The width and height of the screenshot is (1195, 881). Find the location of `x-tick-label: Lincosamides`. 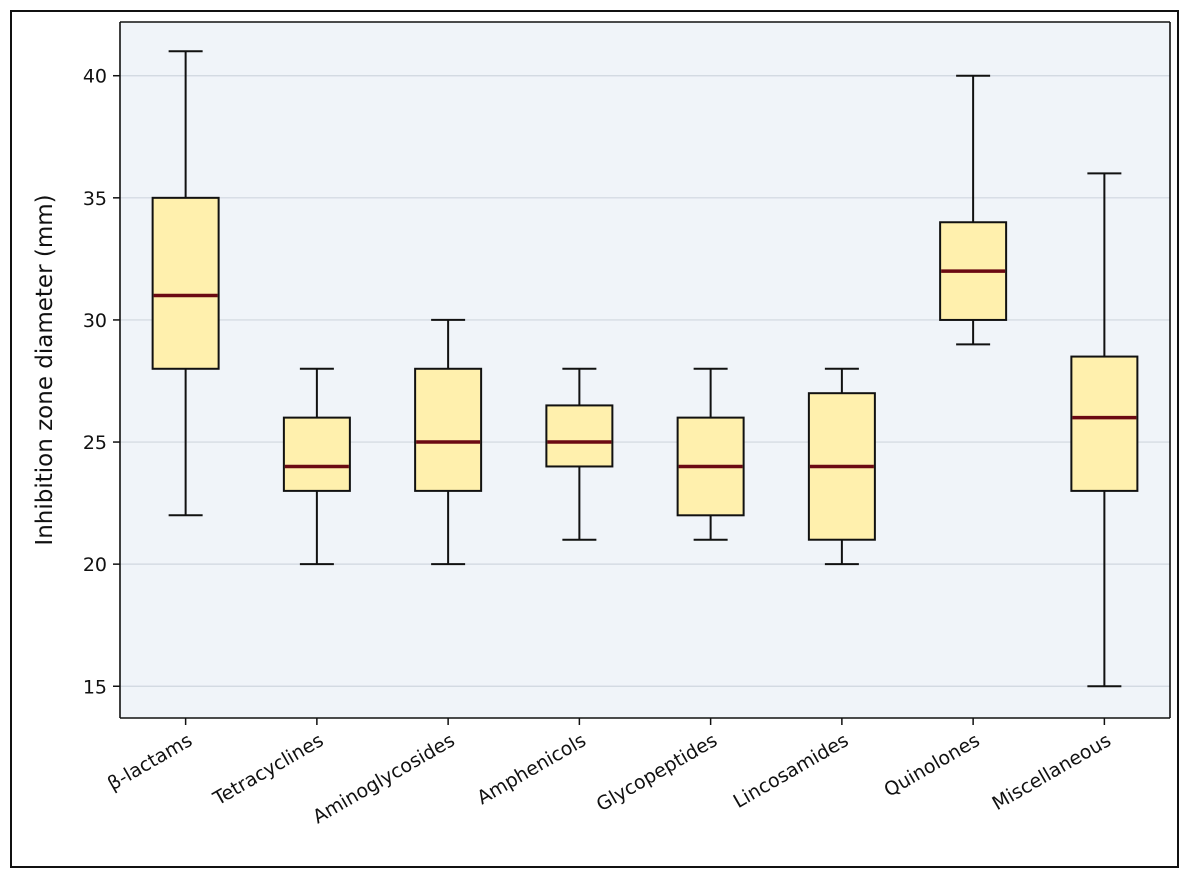

x-tick-label: Lincosamides is located at coordinates (791, 771).